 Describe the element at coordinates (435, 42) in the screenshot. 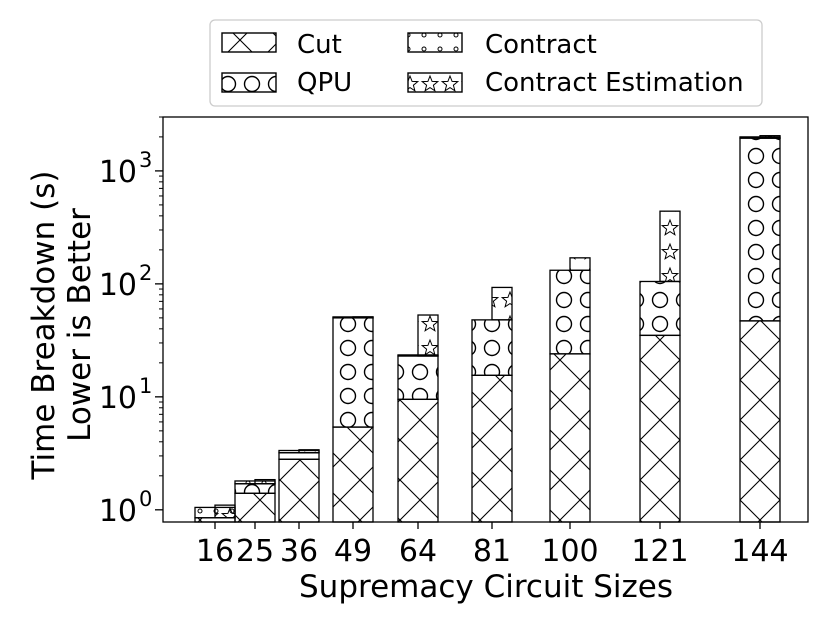

I see `legend-swatch-contract` at that location.